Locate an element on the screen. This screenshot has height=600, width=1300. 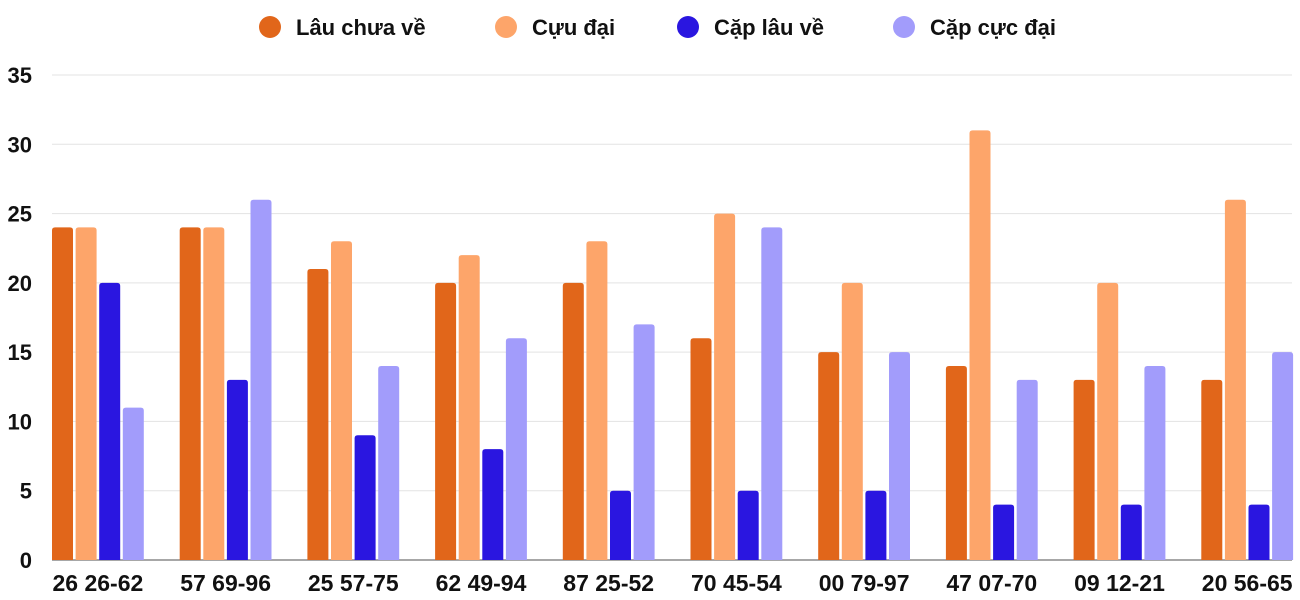
y-tick-label: 10 is located at coordinates (20, 421).